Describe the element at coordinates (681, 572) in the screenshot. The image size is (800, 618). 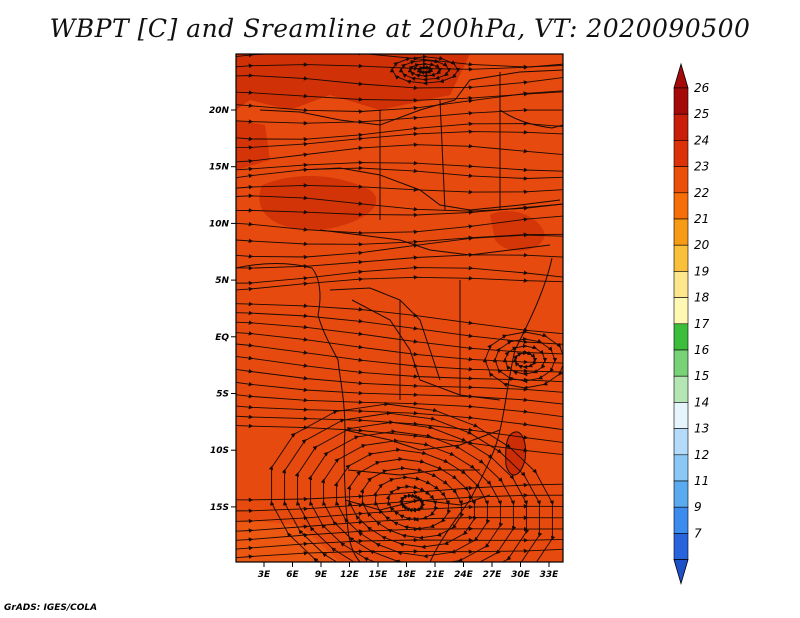
I see `colorbar-bottom-arrow` at that location.